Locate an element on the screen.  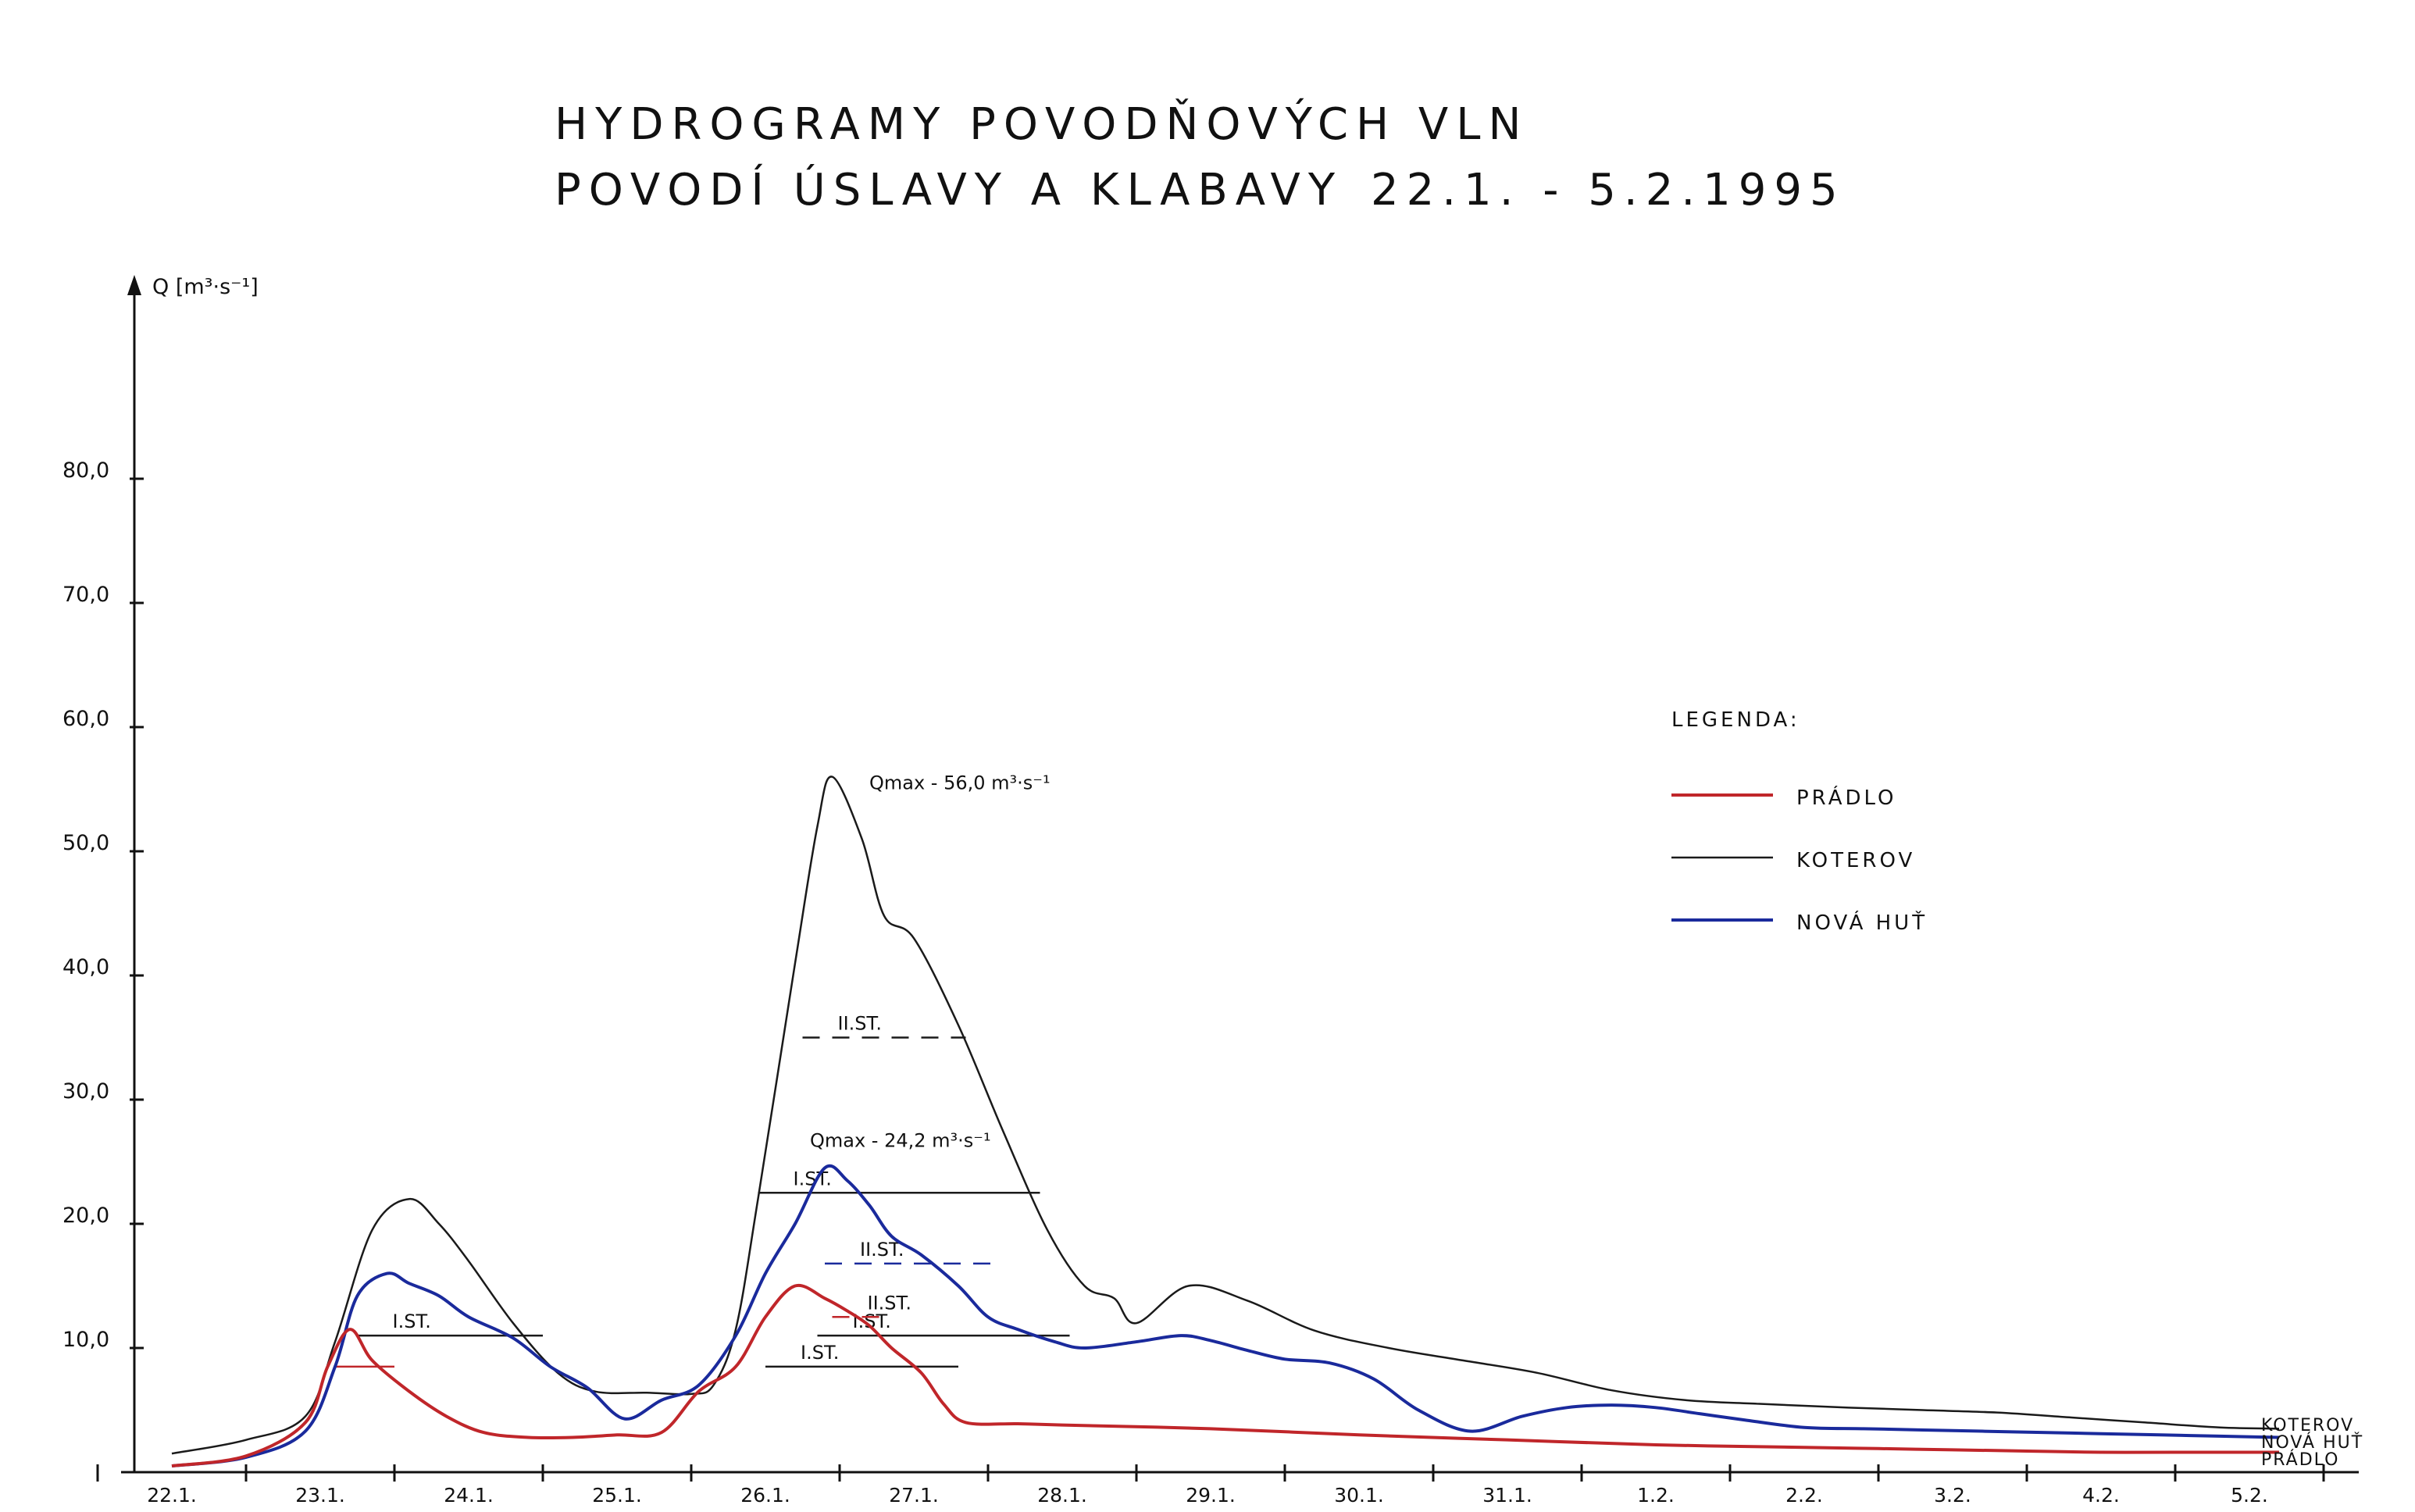
y-tick-label: 60,0 is located at coordinates (85, 719).